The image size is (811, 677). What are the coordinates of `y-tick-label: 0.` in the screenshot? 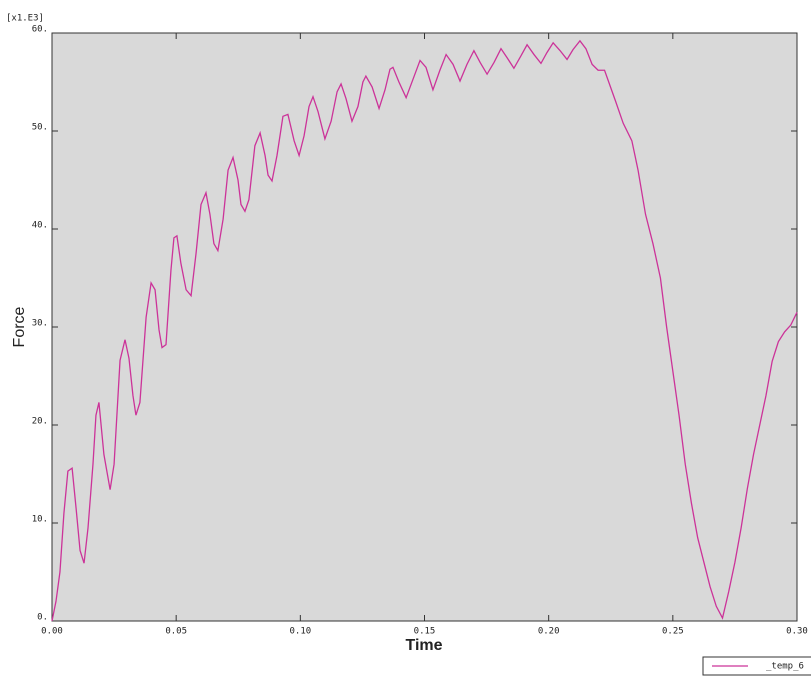 It's located at (42, 618).